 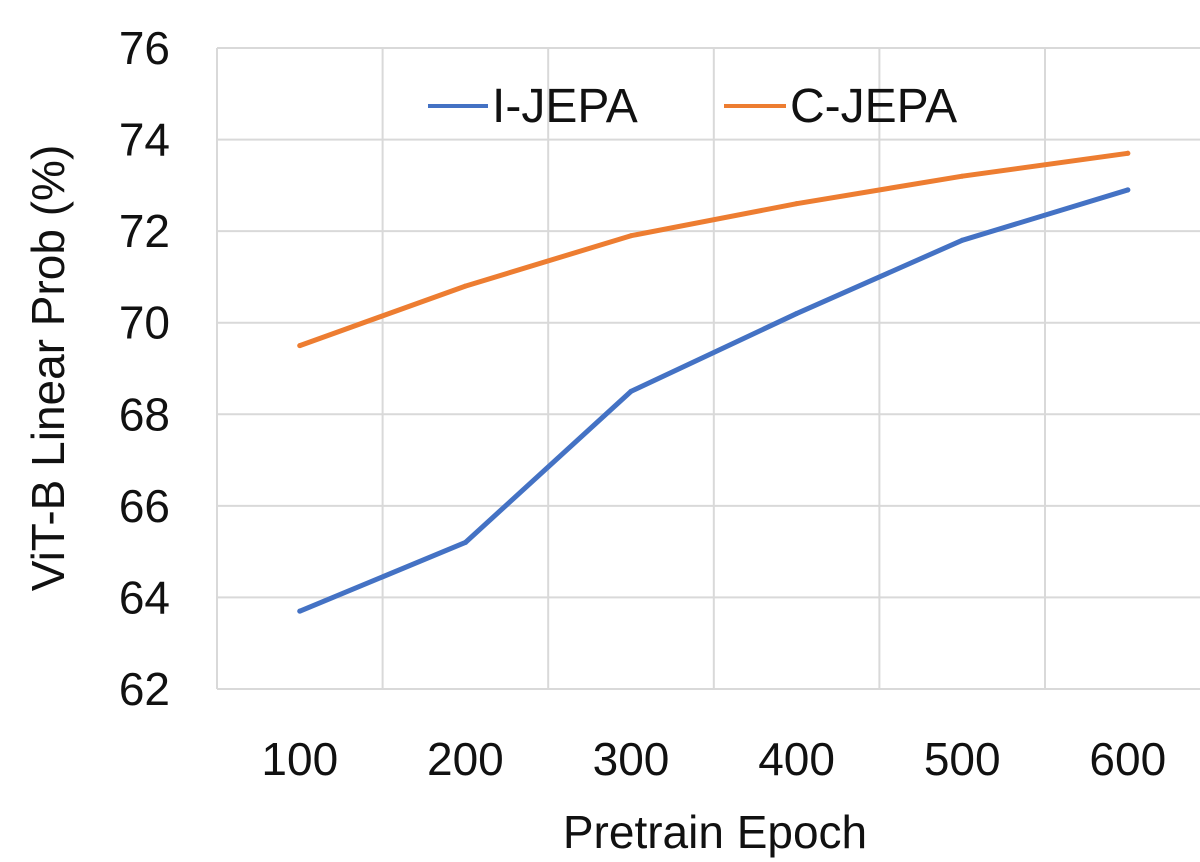 I want to click on y-tick-label: 74, so click(x=144, y=140).